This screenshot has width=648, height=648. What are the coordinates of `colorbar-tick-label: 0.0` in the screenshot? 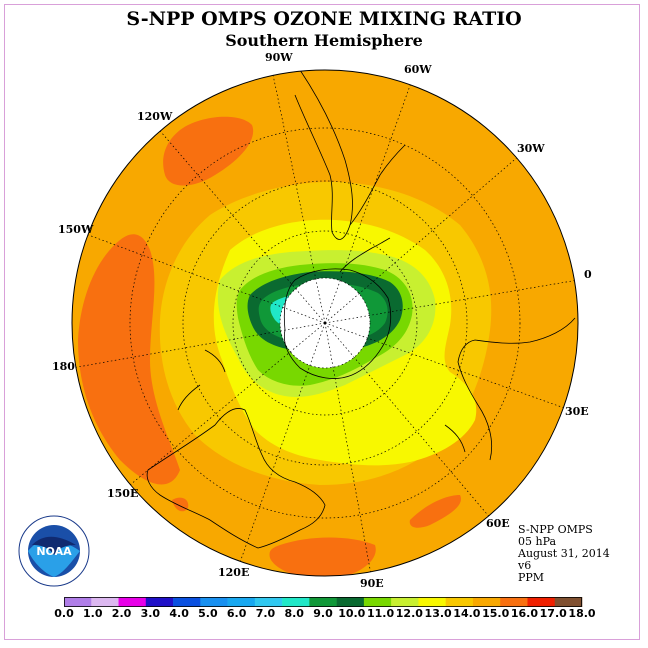 It's located at (64, 613).